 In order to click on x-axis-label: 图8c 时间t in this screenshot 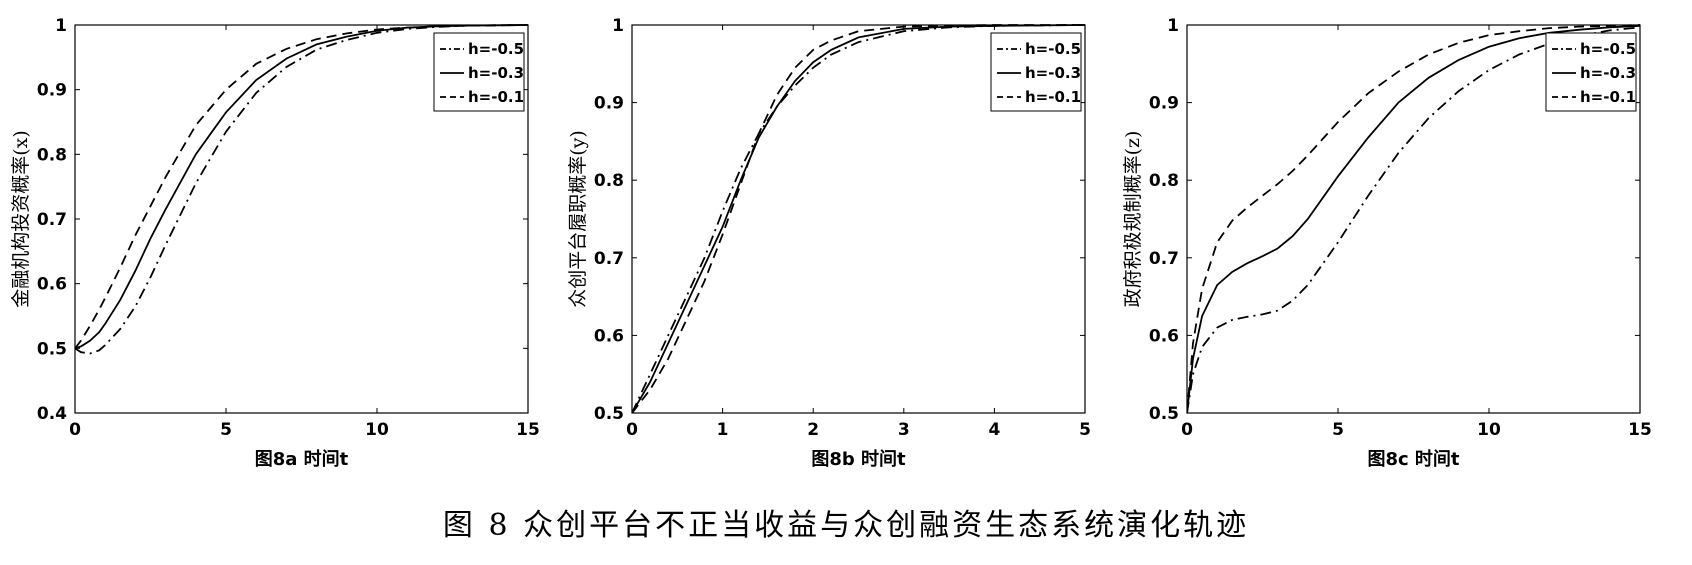, I will do `click(1413, 459)`.